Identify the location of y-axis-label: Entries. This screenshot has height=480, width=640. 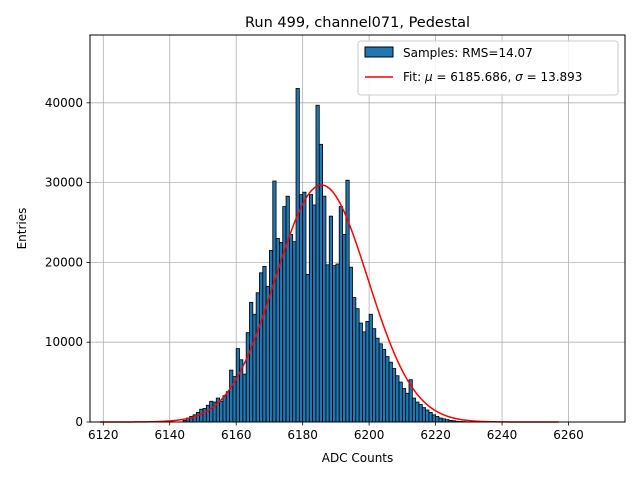
(22, 229).